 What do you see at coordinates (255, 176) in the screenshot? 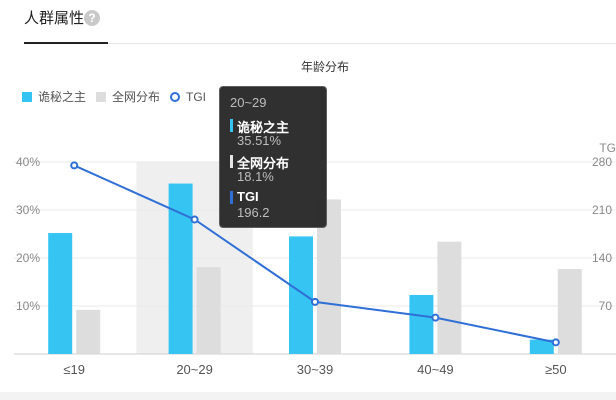
I see `tooltip-item-value: 18.1%` at bounding box center [255, 176].